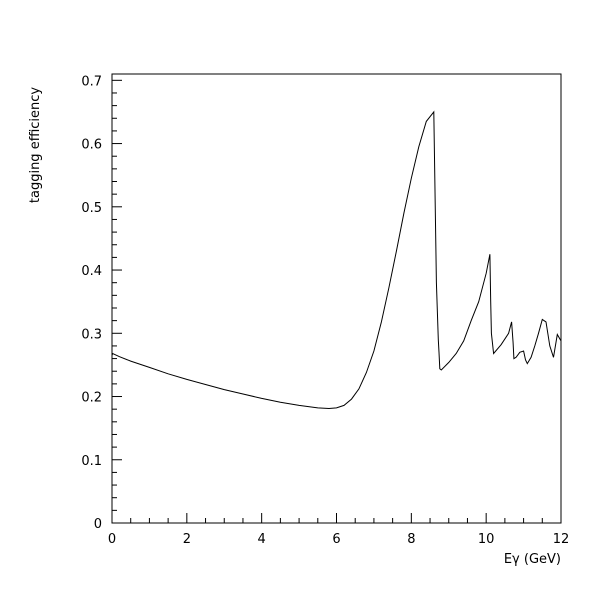  What do you see at coordinates (187, 539) in the screenshot?
I see `x-tick-label: 2` at bounding box center [187, 539].